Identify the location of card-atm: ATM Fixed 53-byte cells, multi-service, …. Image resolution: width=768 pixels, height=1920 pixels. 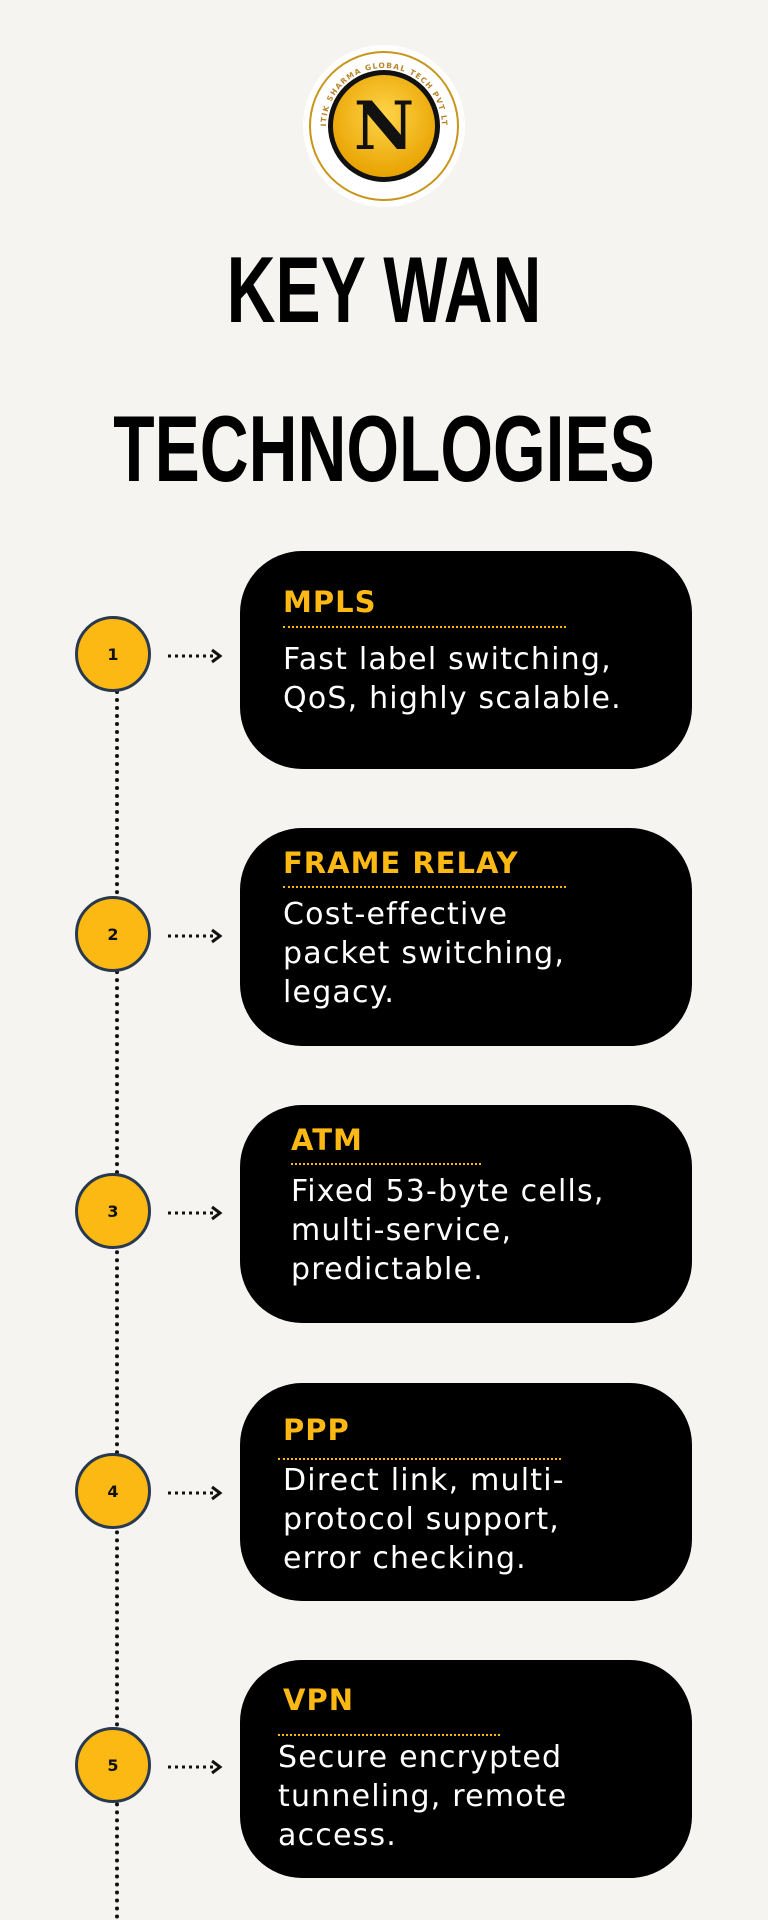
(466, 1214).